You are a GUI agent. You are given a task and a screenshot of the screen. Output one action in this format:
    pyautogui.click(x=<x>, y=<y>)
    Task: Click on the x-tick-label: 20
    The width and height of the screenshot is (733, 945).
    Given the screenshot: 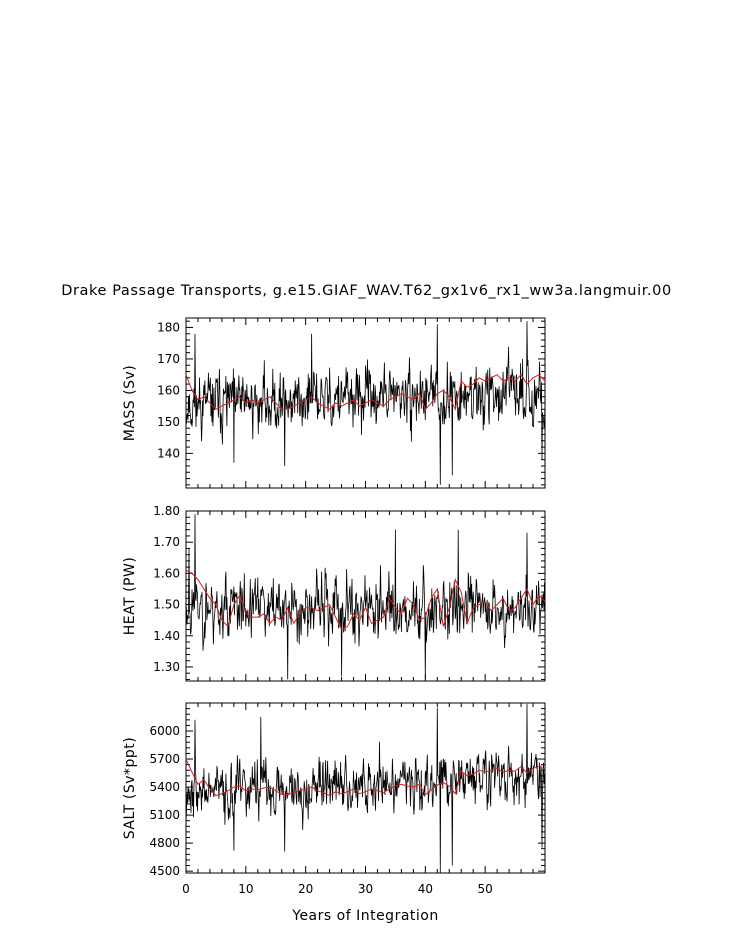 What is the action you would take?
    pyautogui.click(x=305, y=889)
    